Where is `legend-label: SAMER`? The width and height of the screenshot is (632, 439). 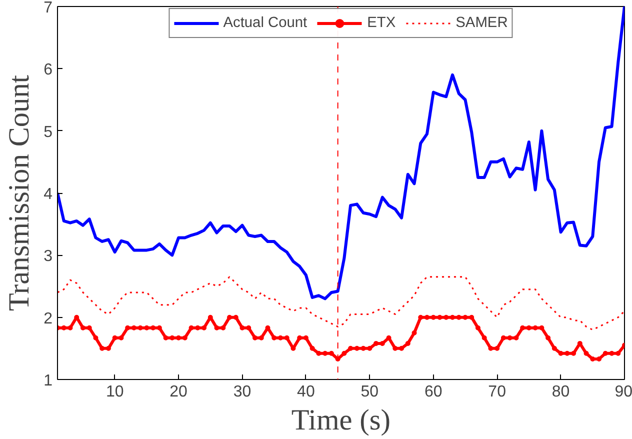
legend-label: SAMER is located at coordinates (482, 23).